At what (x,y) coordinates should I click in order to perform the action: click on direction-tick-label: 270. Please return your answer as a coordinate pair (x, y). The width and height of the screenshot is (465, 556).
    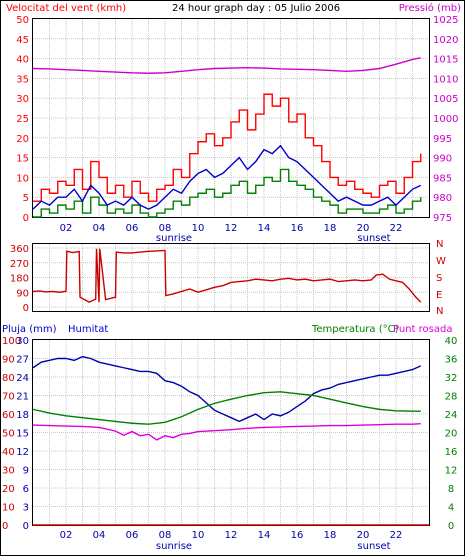
    Looking at the image, I should click on (19, 264).